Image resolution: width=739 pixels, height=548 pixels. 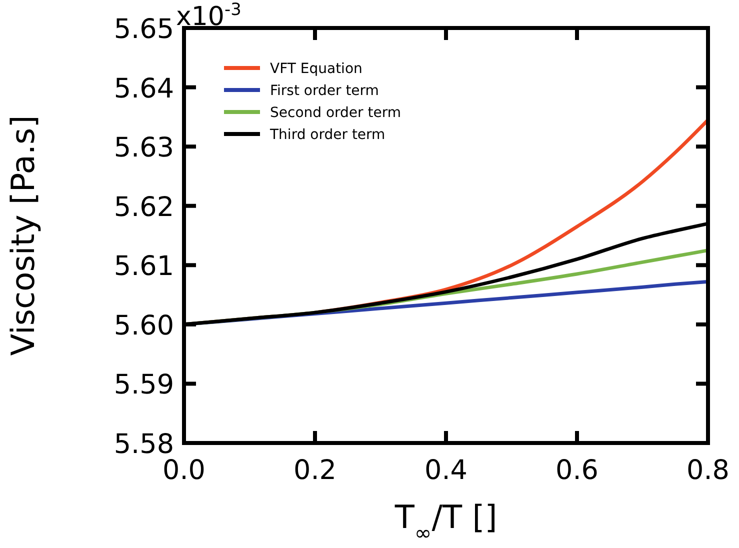 What do you see at coordinates (144, 207) in the screenshot?
I see `y-tick-label: 5.62` at bounding box center [144, 207].